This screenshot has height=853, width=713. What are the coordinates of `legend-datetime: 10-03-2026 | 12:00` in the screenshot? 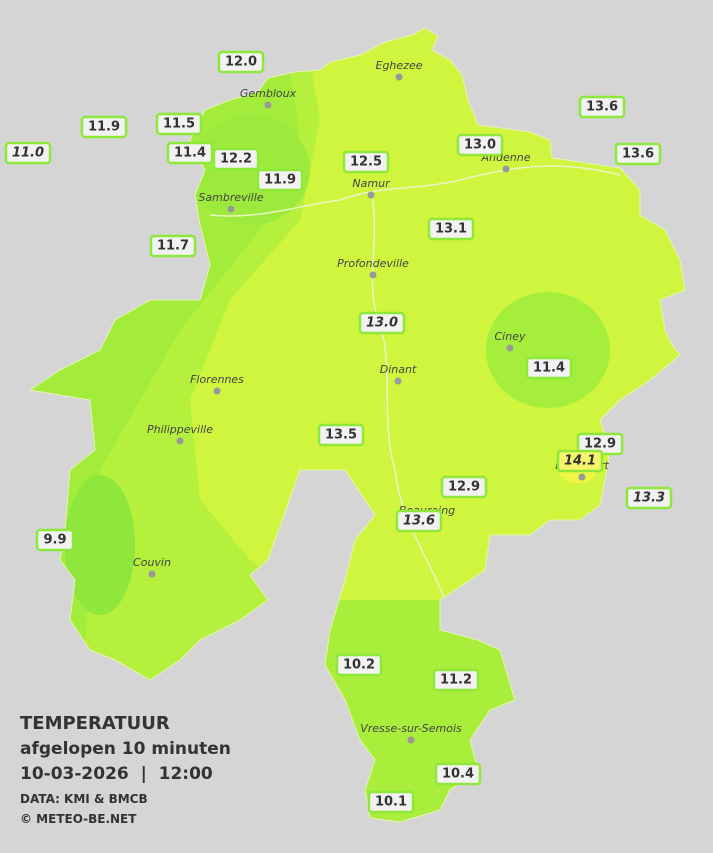 It's located at (116, 774).